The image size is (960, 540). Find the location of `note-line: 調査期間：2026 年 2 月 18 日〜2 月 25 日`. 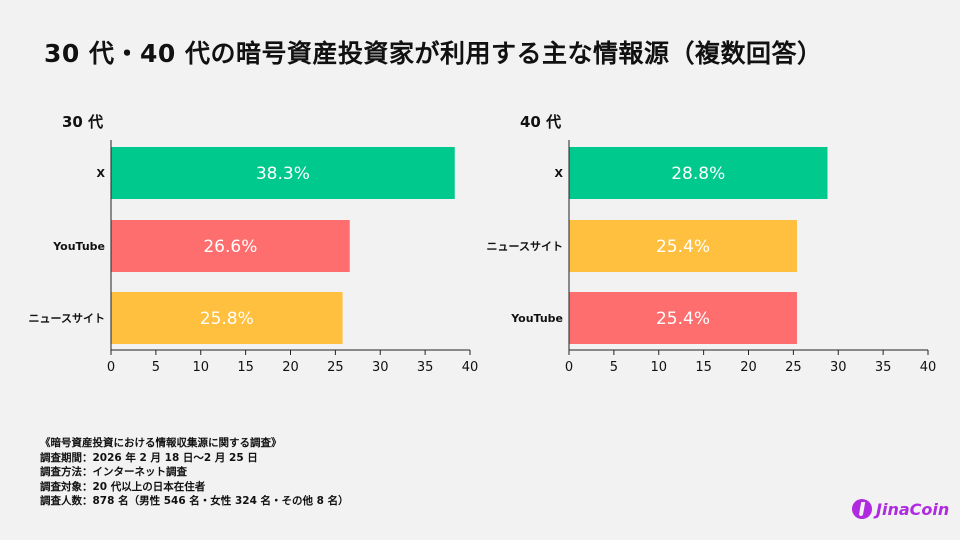

note-line: 調査期間：2026 年 2 月 18 日〜2 月 25 日 is located at coordinates (149, 457).